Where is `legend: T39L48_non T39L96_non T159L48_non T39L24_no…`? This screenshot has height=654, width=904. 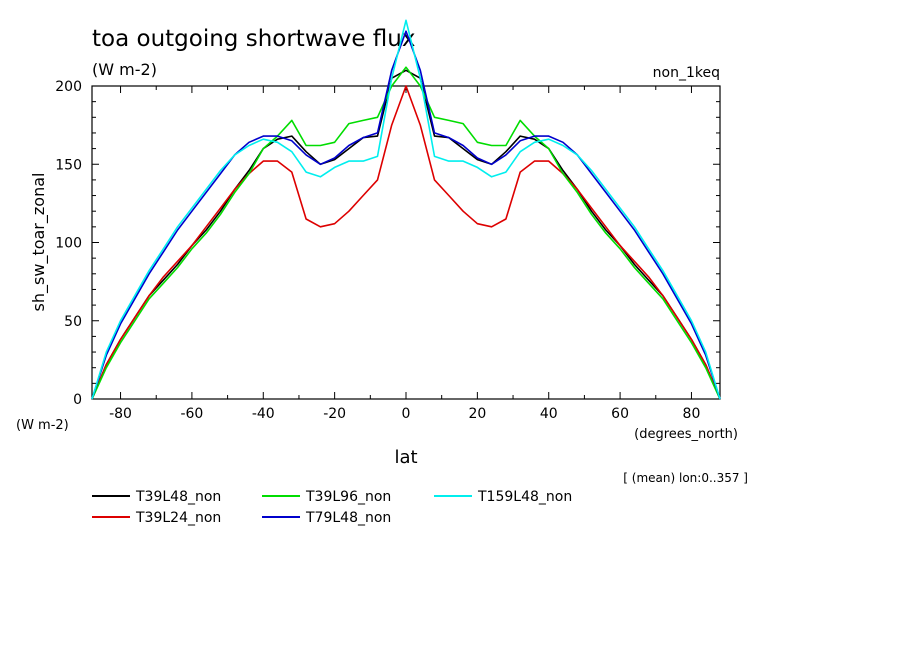 legend: T39L48_non T39L96_non T159L48_non T39L24_no… is located at coordinates (332, 507).